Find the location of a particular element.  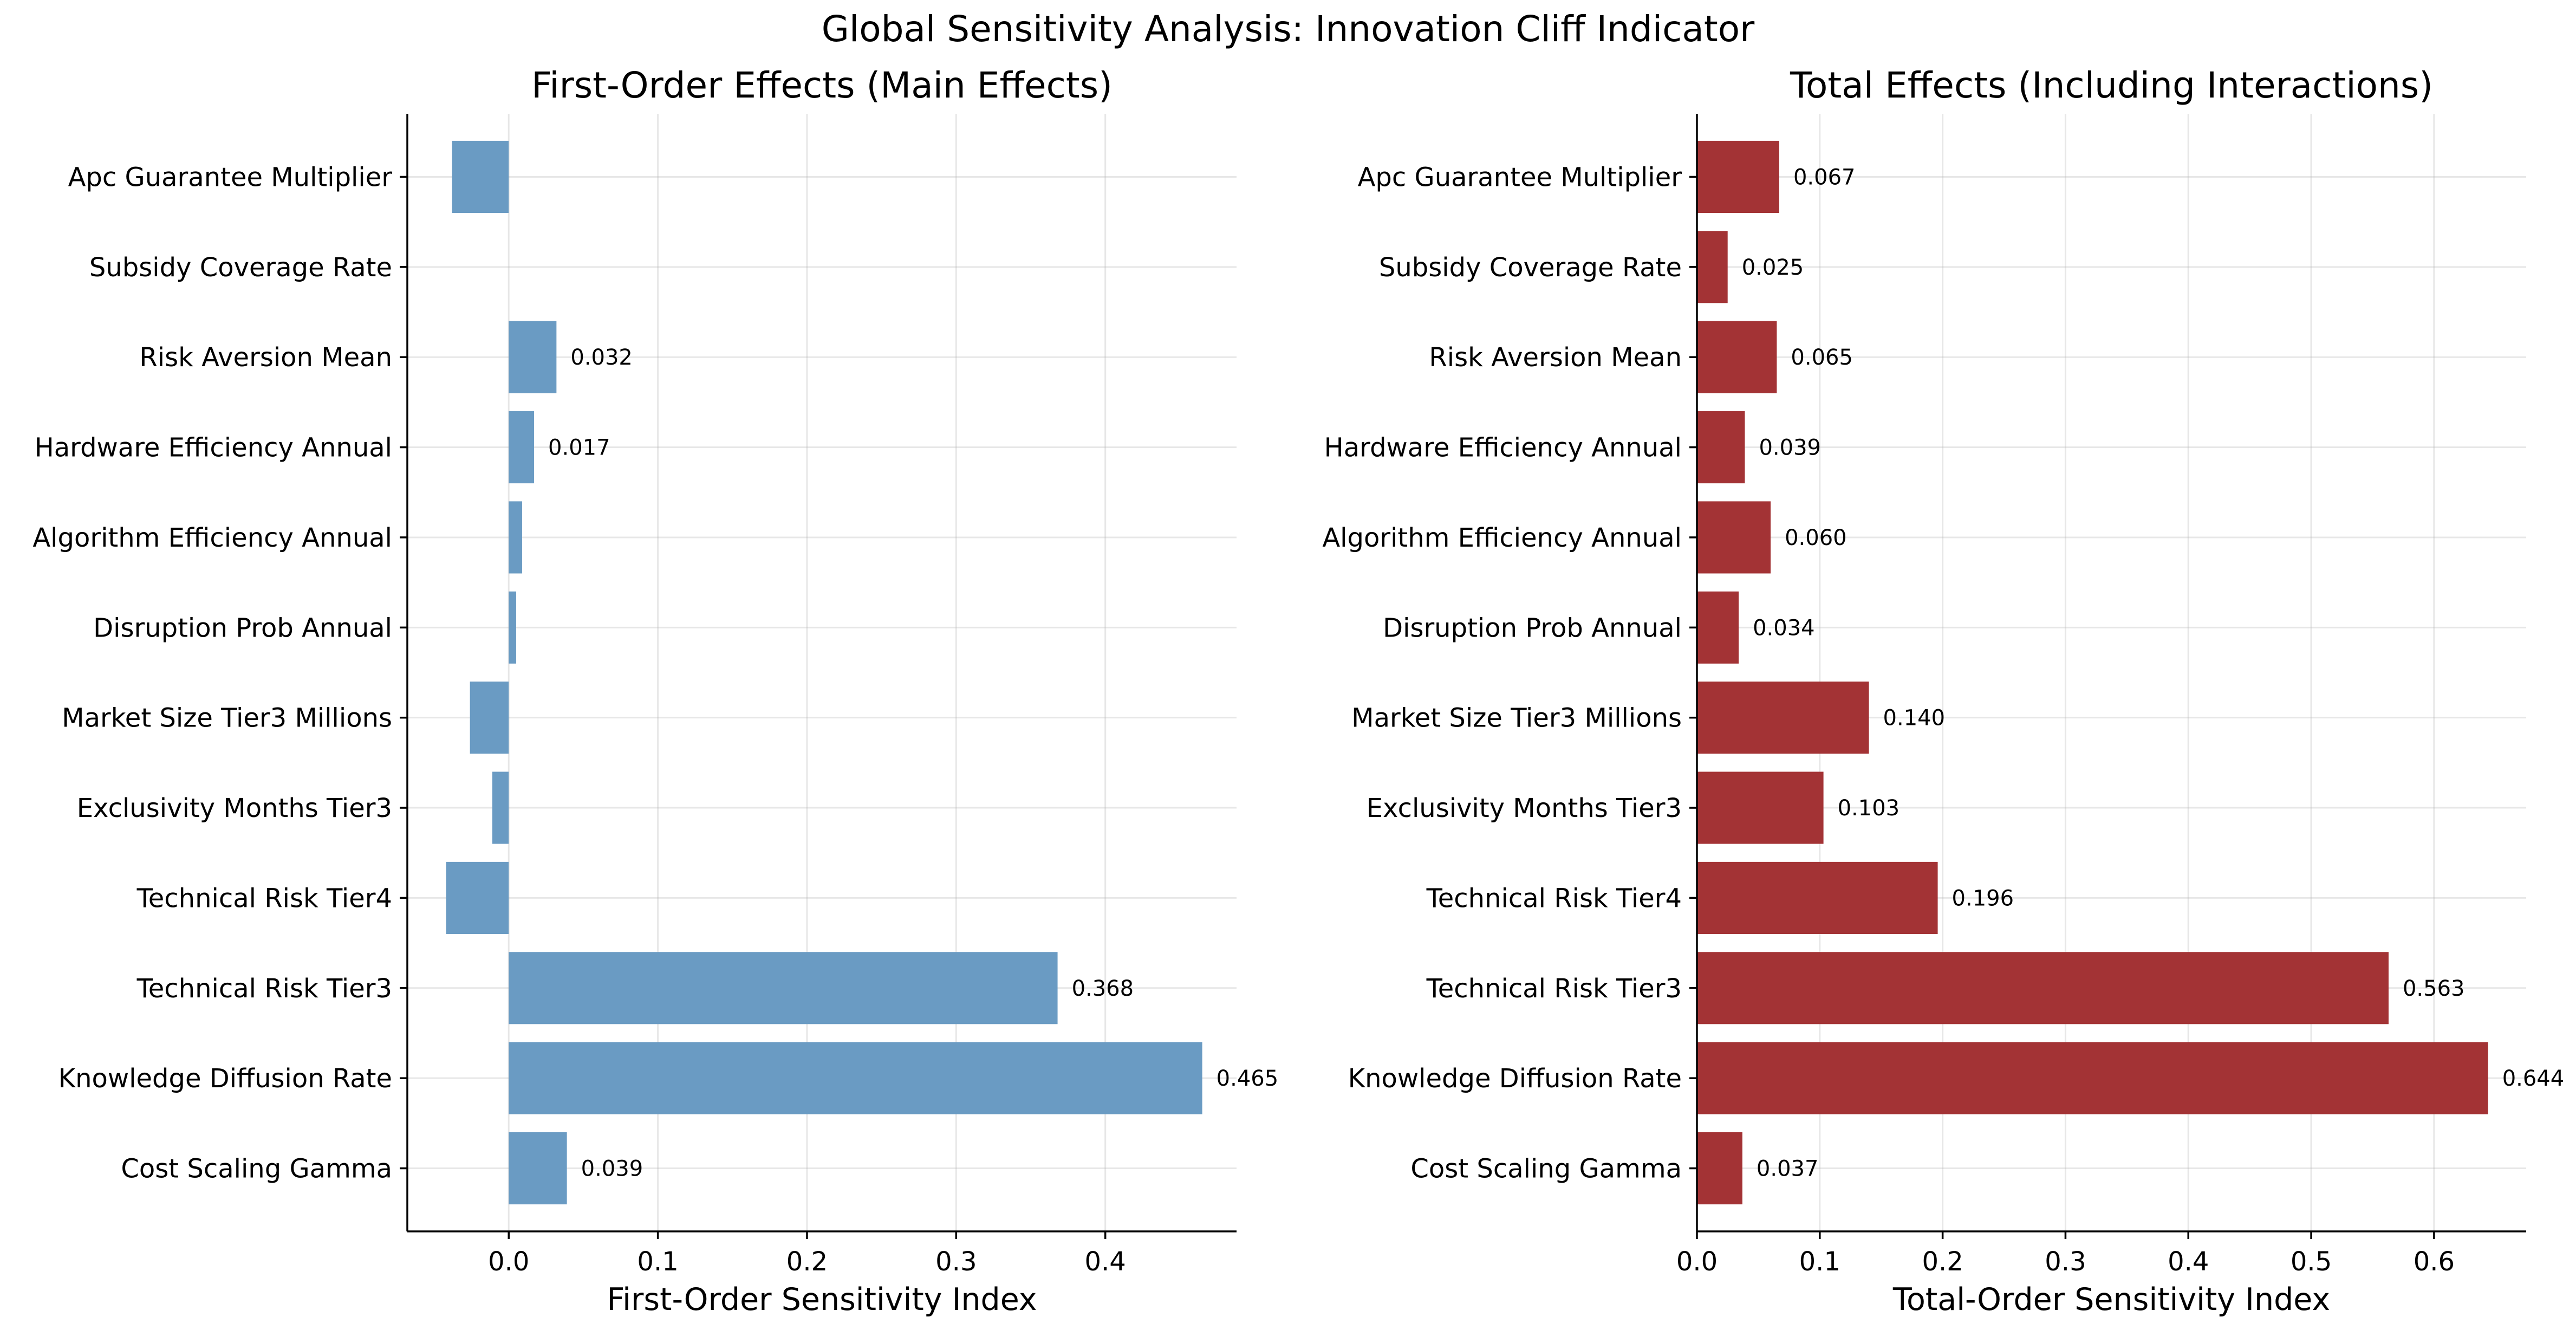

total-order-x-tick-label: 0.0 is located at coordinates (1697, 1262).